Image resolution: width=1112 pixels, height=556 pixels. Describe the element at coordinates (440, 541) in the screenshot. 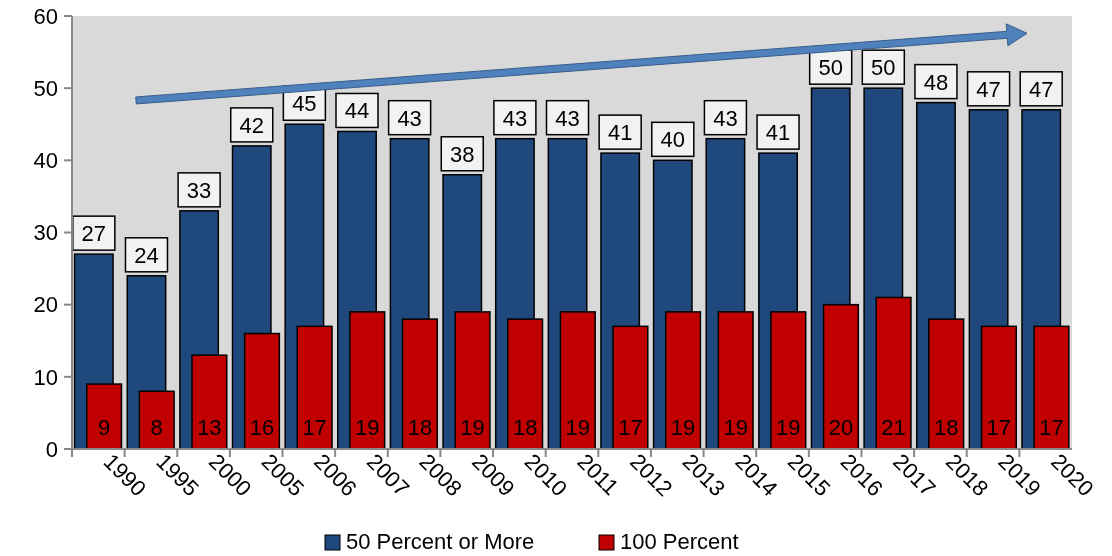

I see `legend-label: 50 Percent or More` at that location.